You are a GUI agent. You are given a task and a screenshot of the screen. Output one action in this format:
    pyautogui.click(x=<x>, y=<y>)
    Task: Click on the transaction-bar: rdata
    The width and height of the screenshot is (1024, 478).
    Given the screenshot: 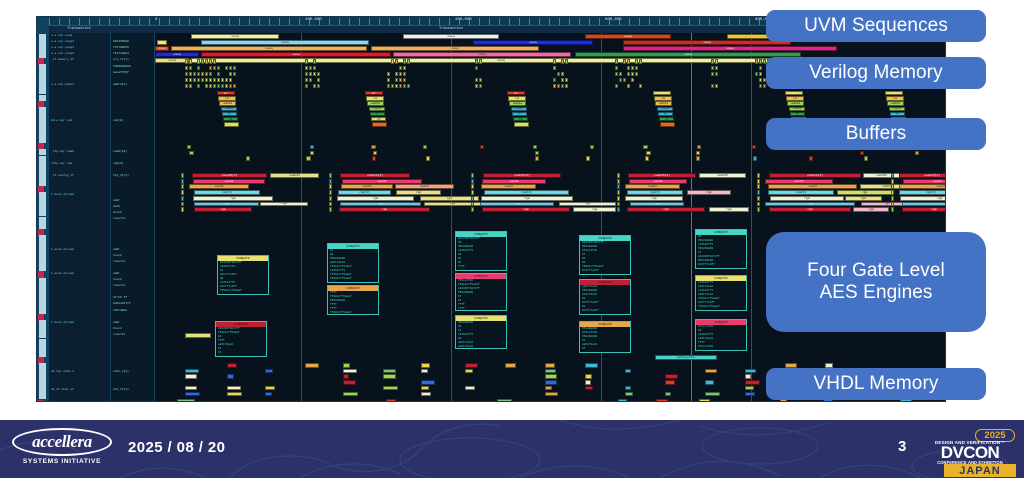 What is the action you would take?
    pyautogui.click(x=896, y=108)
    